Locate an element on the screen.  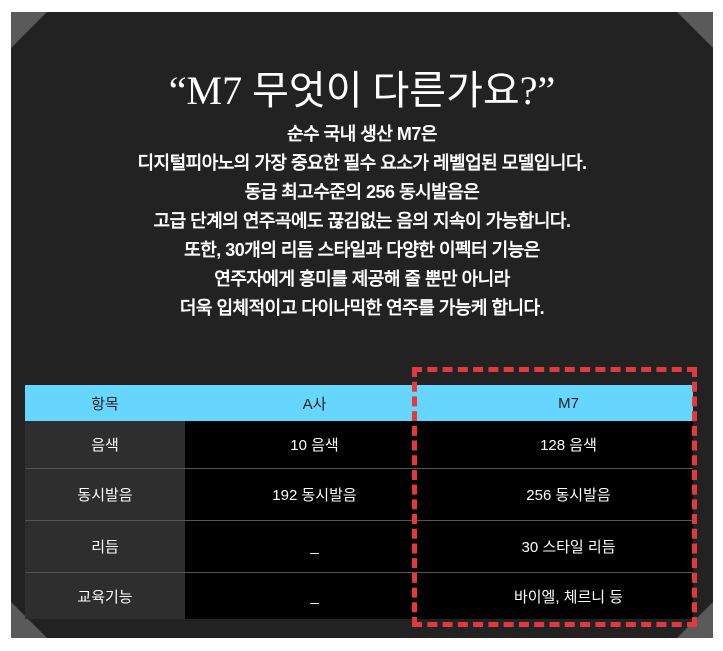
m7-value: 30 스타일 리듬 is located at coordinates (568, 546).